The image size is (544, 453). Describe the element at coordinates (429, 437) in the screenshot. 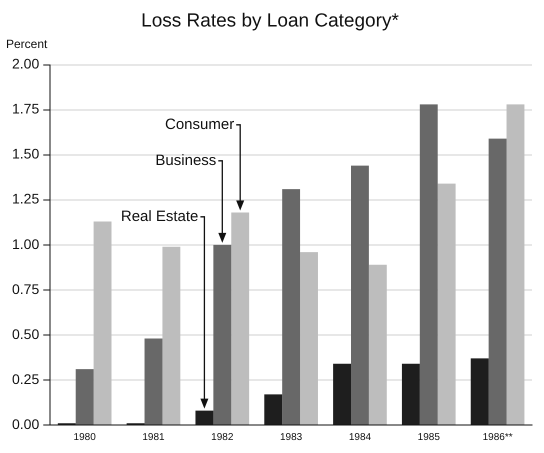

I see `x-tick-label: 1985` at that location.